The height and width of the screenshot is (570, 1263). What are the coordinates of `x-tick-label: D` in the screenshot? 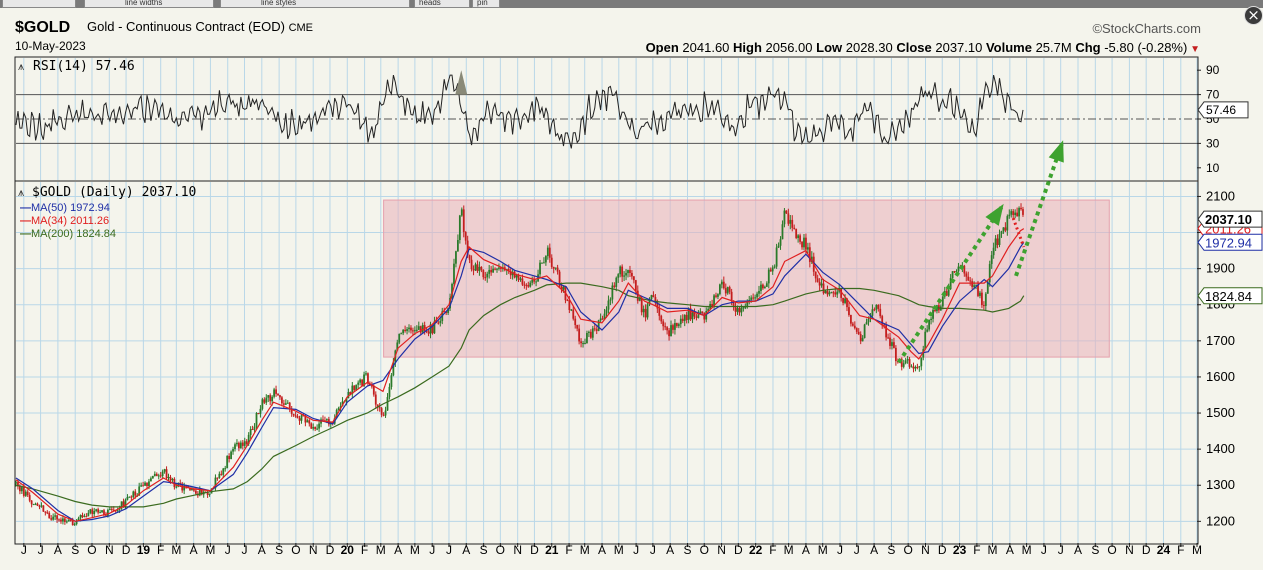 It's located at (330, 550).